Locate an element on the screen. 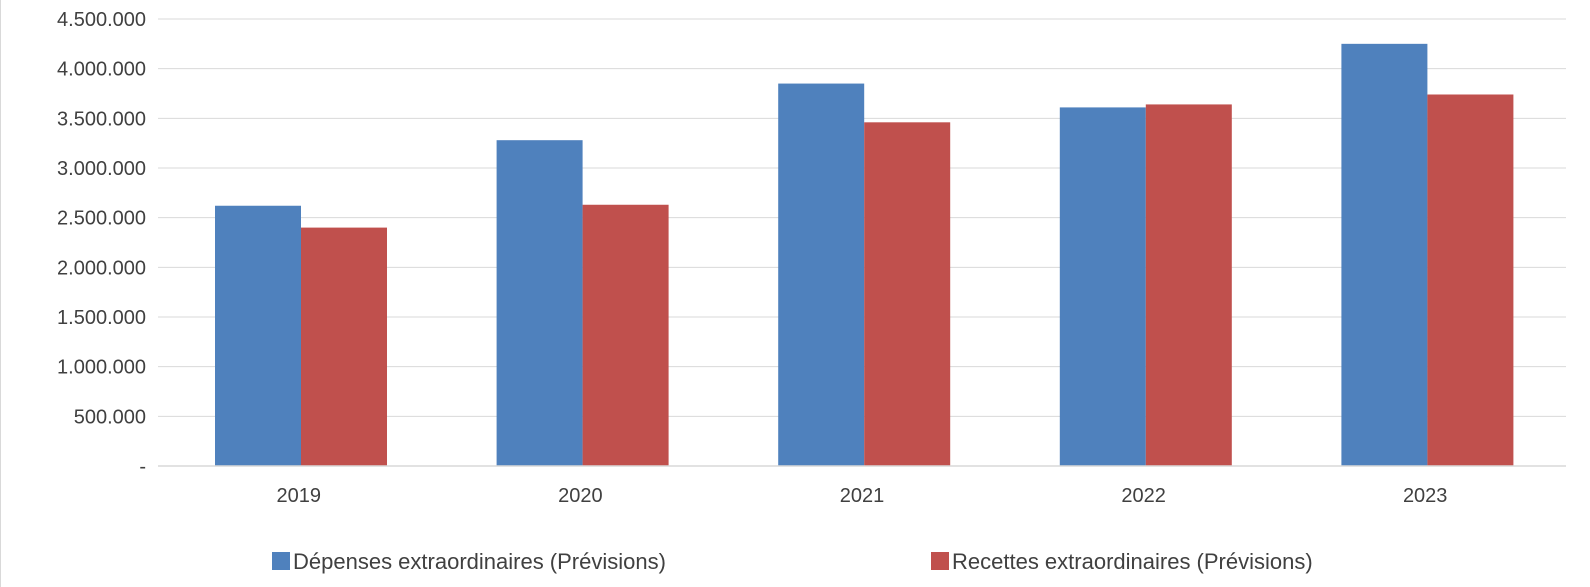  y-tick-label: 3.000.000 is located at coordinates (101, 169).